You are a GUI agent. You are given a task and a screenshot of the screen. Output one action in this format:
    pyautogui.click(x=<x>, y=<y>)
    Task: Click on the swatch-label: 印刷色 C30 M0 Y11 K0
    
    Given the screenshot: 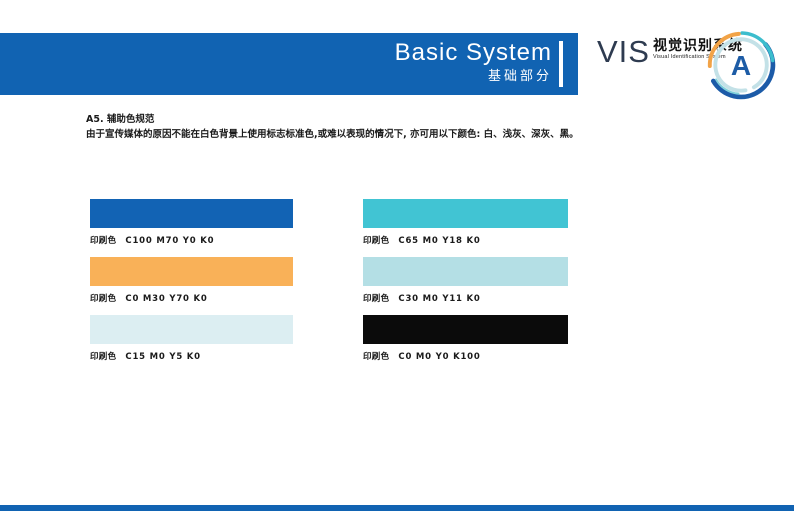 What is the action you would take?
    pyautogui.click(x=465, y=298)
    